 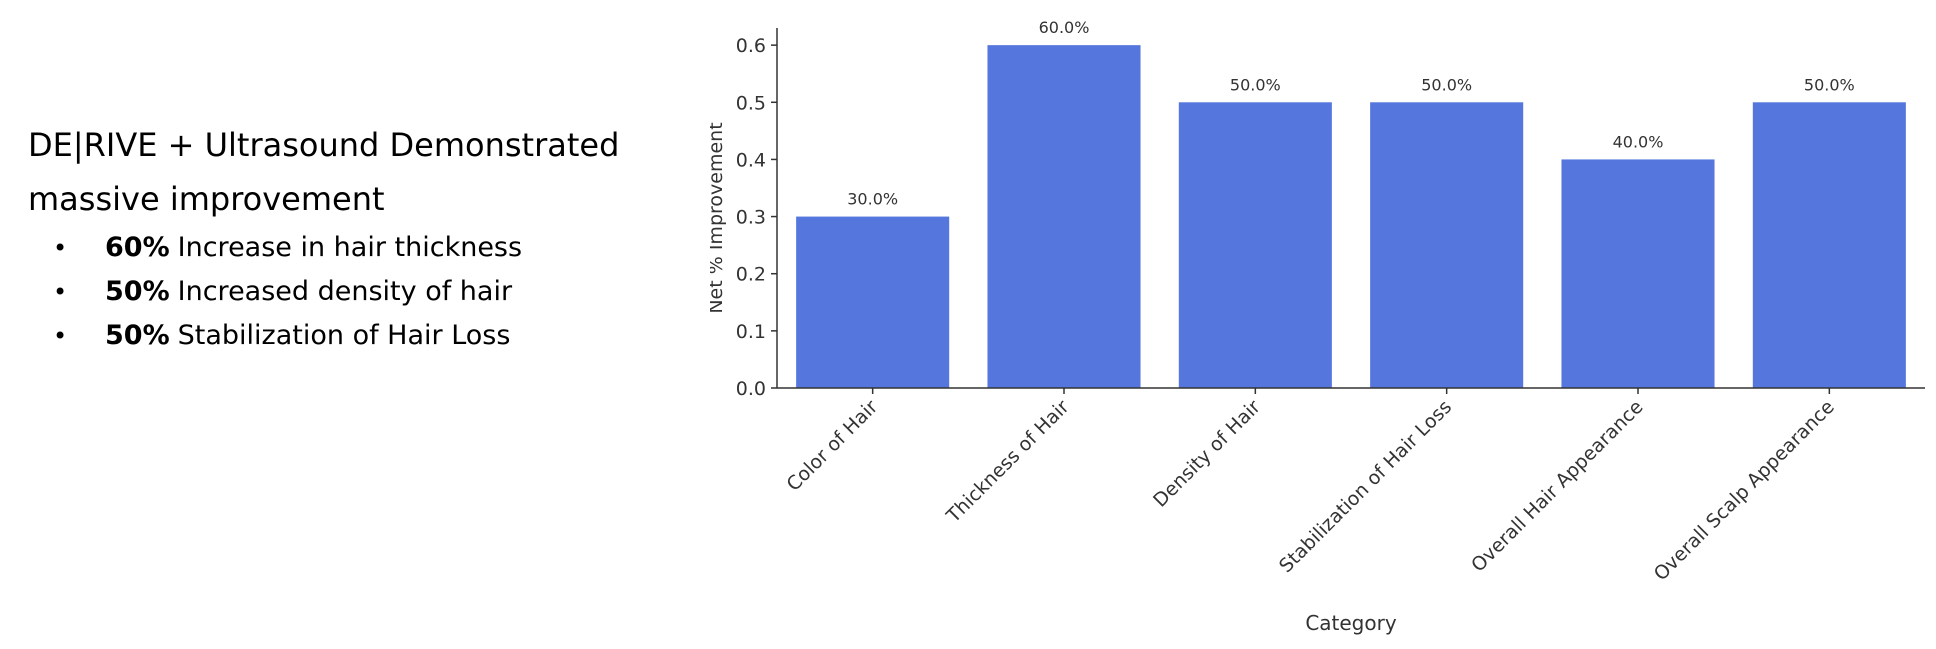 I want to click on x-tick-label: Overall Hair Appearance, so click(x=1557, y=486).